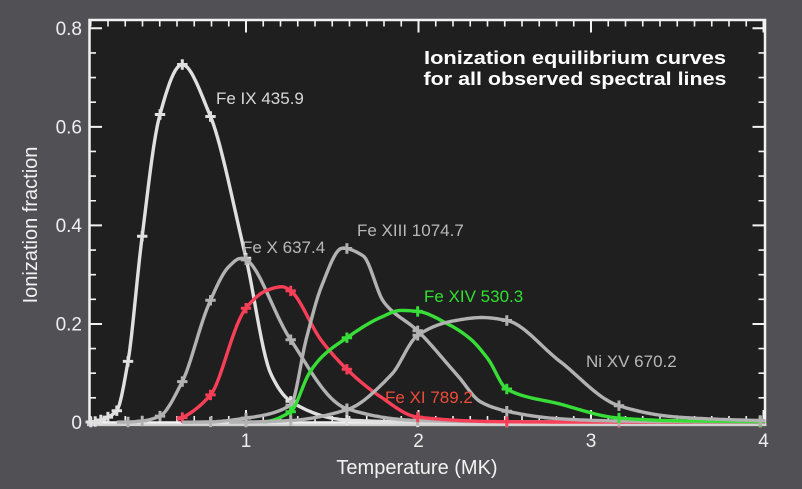 The height and width of the screenshot is (489, 802). I want to click on svg-text: 0.6, so click(69, 127).